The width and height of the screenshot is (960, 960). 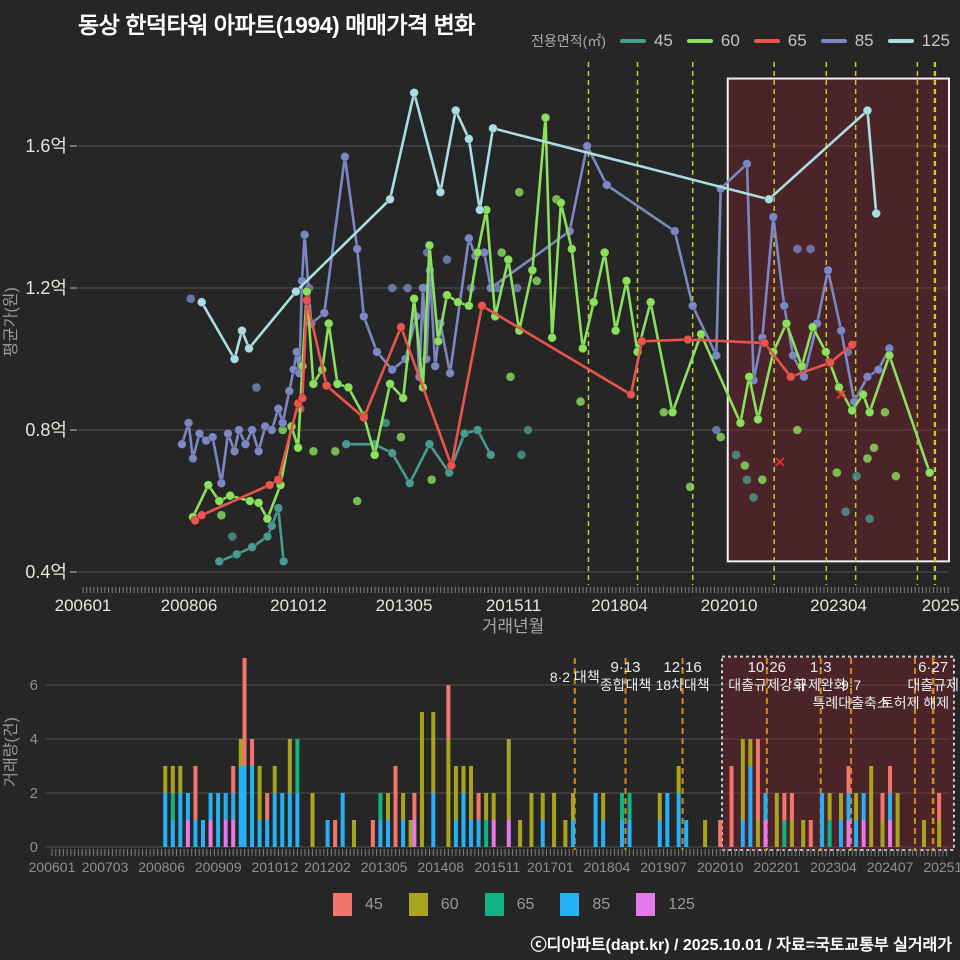 I want to click on x-tick-label: 201012, so click(x=275, y=867).